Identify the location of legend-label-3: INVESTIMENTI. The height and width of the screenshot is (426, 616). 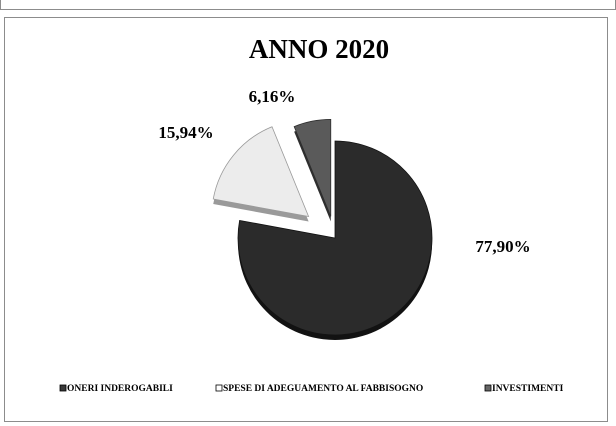
(528, 389).